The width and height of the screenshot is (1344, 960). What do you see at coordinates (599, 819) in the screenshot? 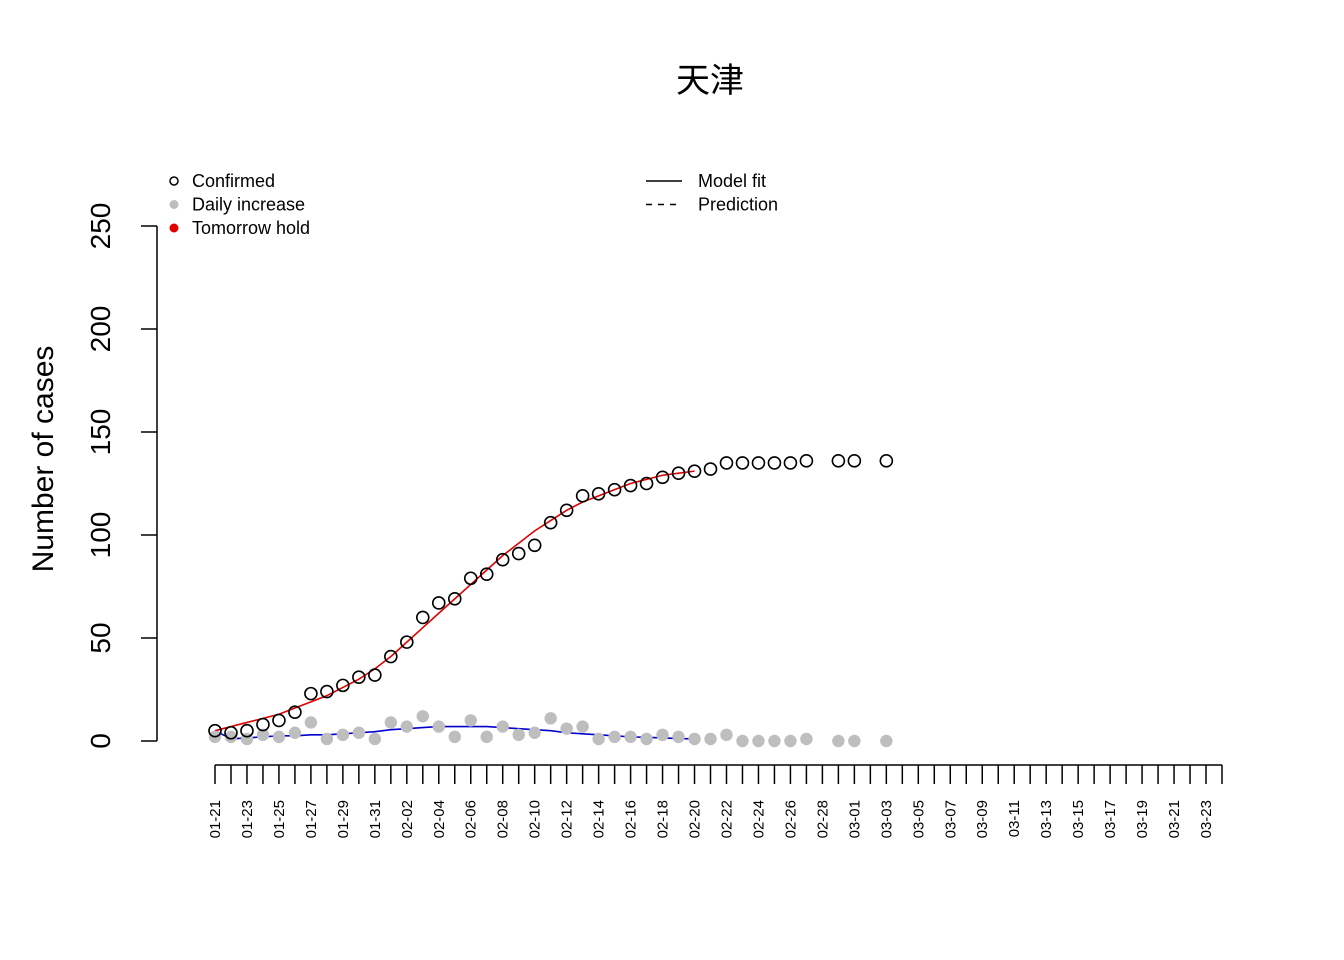
I see `x-tick-label: 02-14` at bounding box center [599, 819].